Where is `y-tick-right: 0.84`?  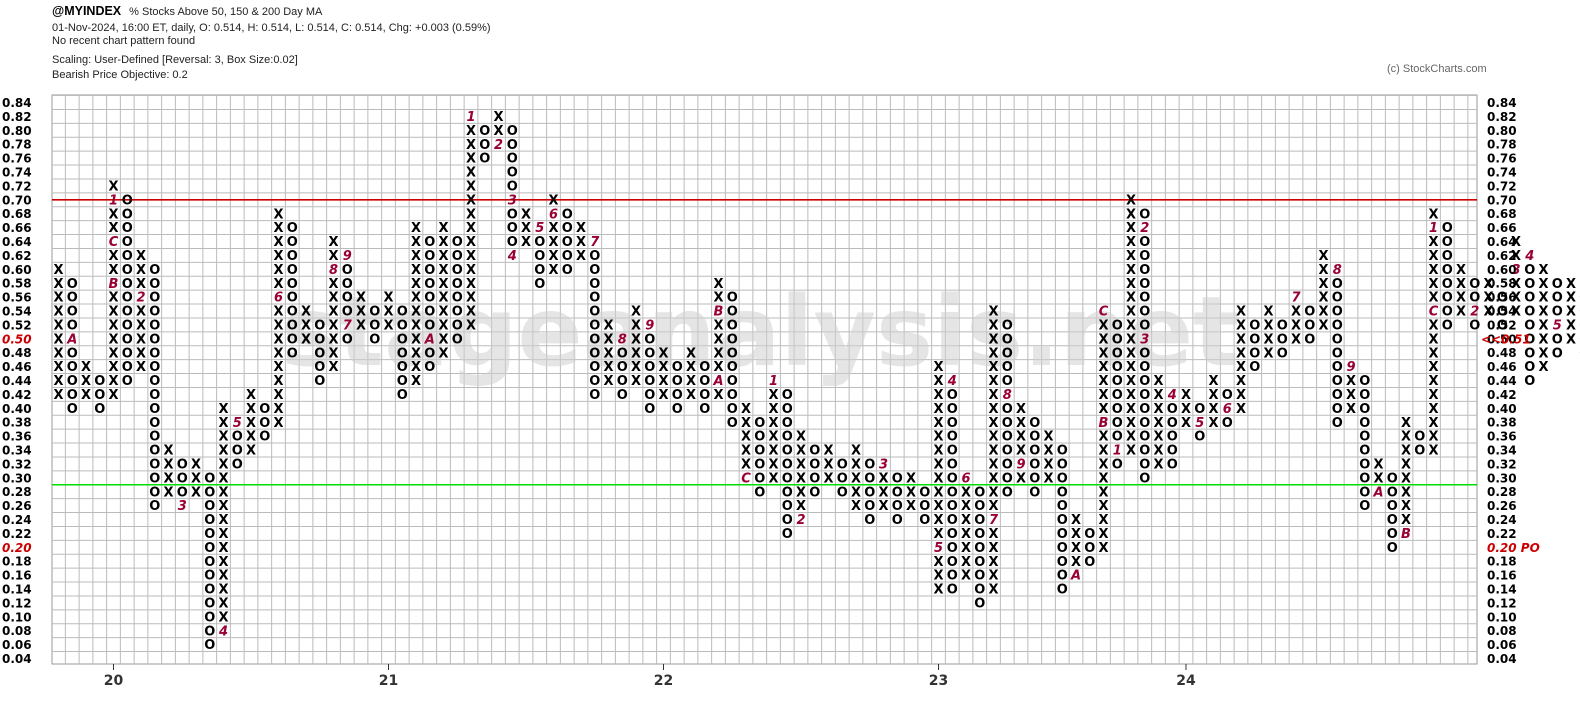 y-tick-right: 0.84 is located at coordinates (1502, 103).